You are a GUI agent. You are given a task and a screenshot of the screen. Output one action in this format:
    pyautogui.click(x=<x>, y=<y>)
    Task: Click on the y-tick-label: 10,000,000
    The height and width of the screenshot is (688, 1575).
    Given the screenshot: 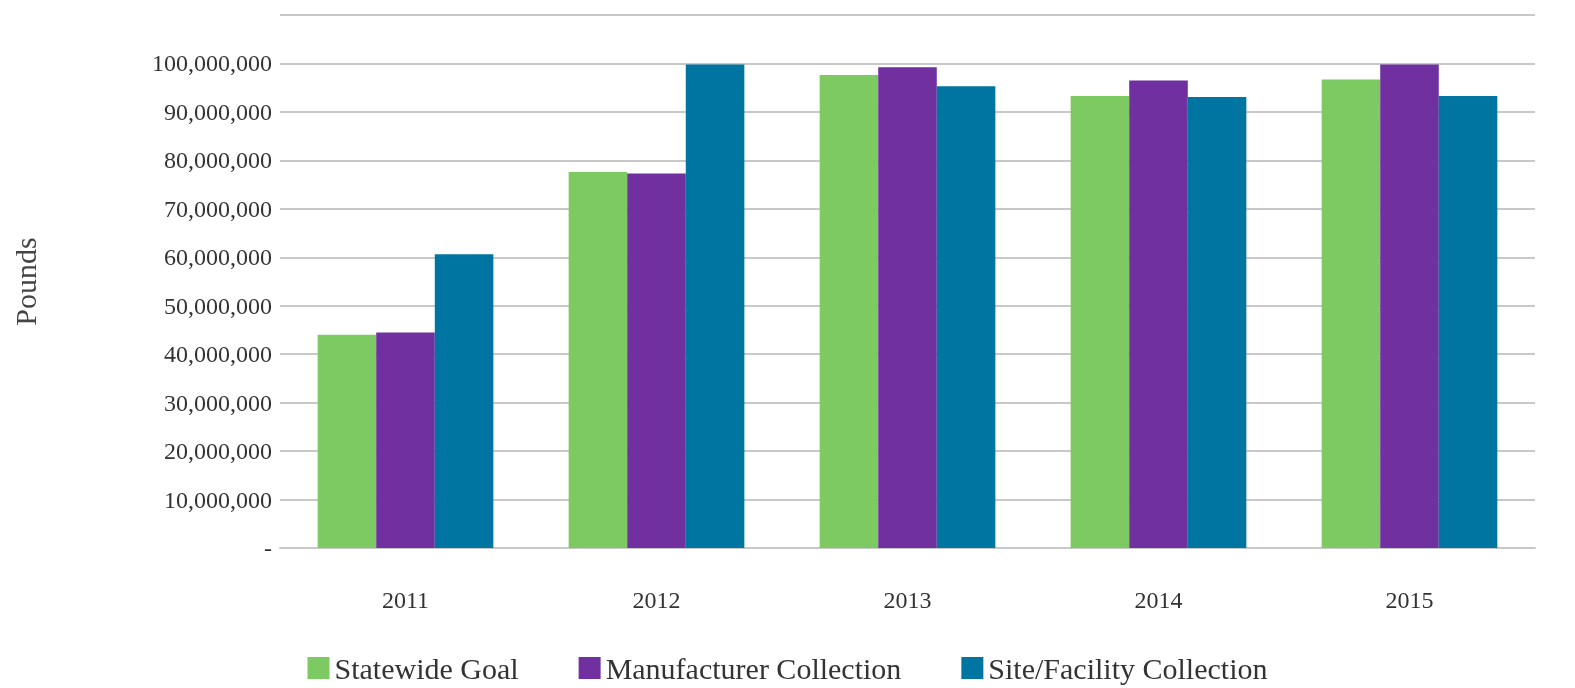 What is the action you would take?
    pyautogui.click(x=218, y=499)
    